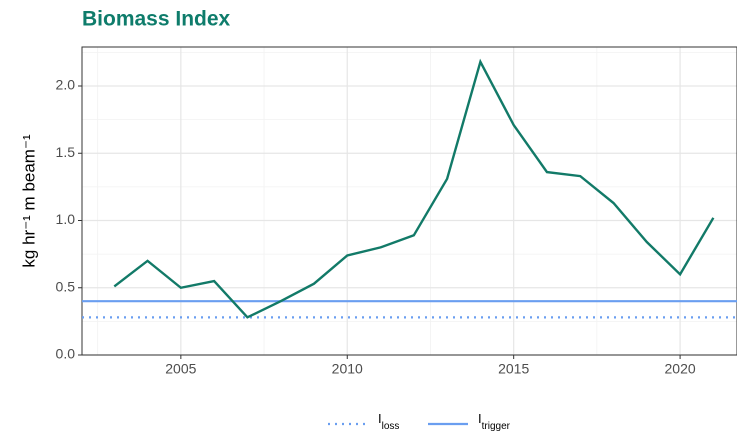 Image resolution: width=737 pixels, height=437 pixels. I want to click on y-tick-label: 2.0, so click(66, 85).